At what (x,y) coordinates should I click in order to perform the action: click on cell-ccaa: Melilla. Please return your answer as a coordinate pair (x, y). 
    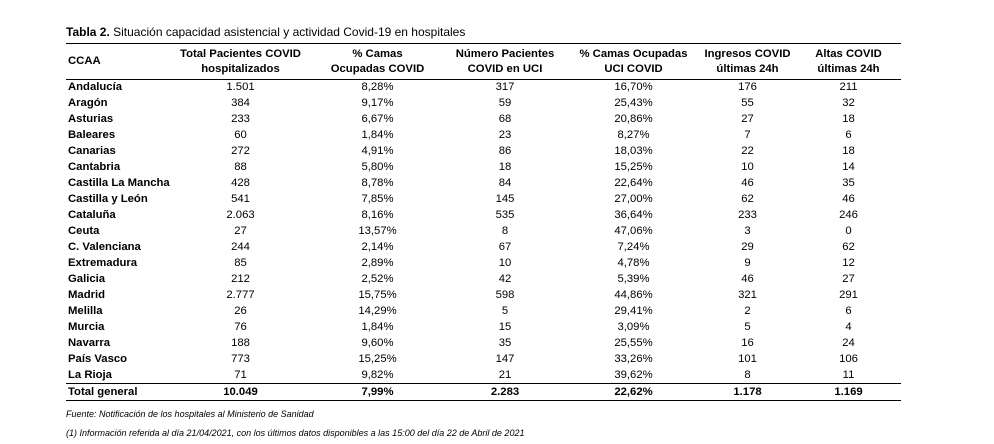
    Looking at the image, I should click on (85, 311).